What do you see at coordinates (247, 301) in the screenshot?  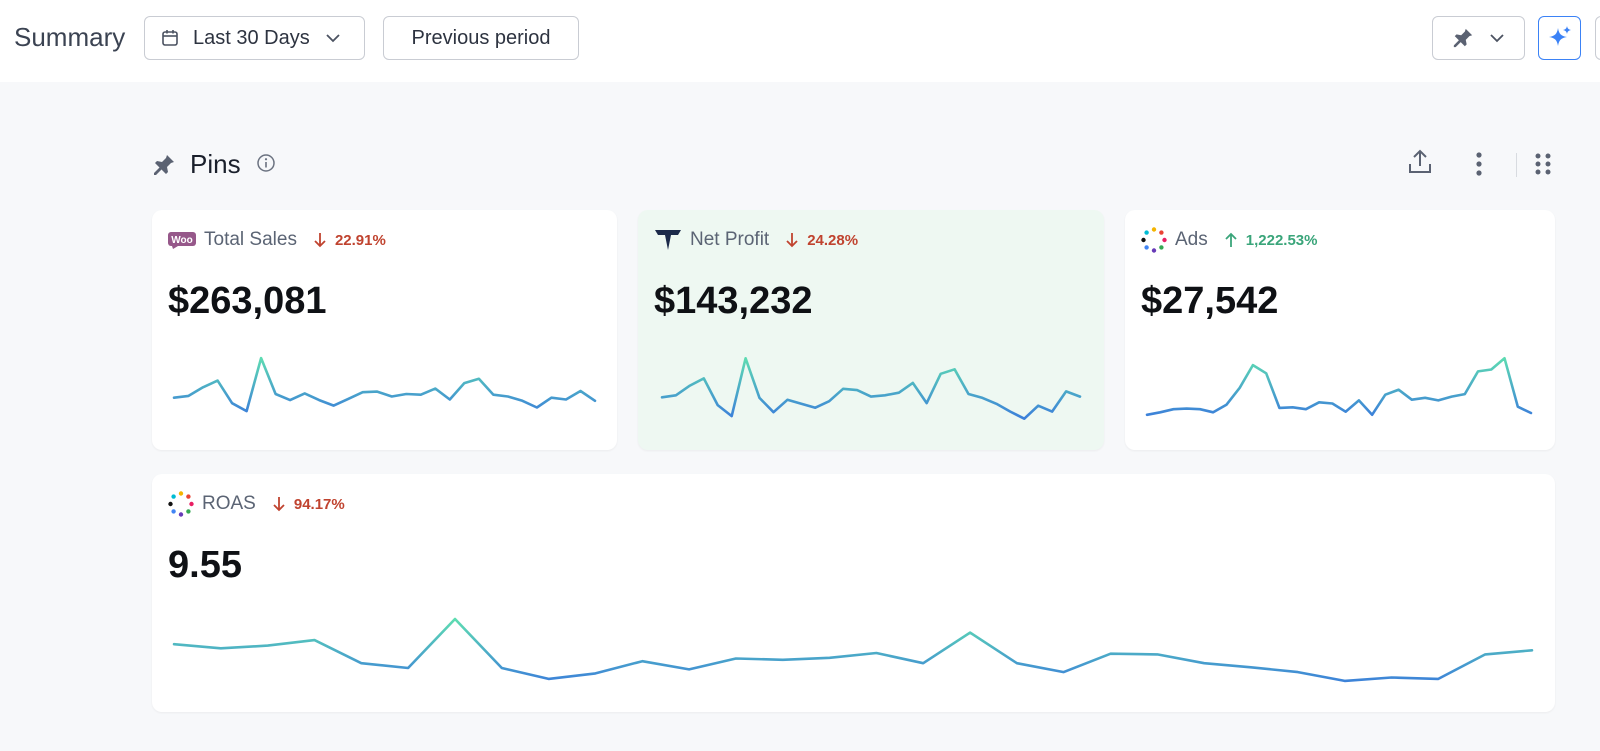 I see `card-value: $263,081` at bounding box center [247, 301].